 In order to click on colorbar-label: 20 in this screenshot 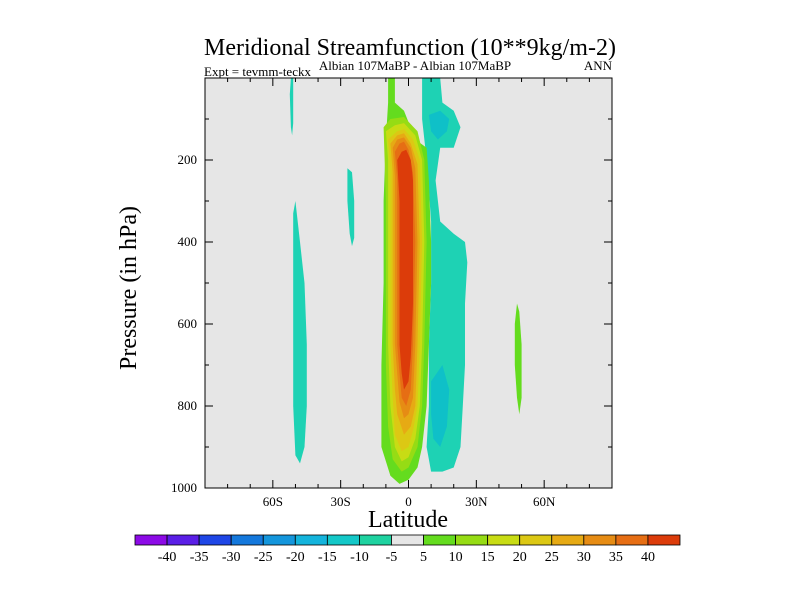, I will do `click(520, 557)`.